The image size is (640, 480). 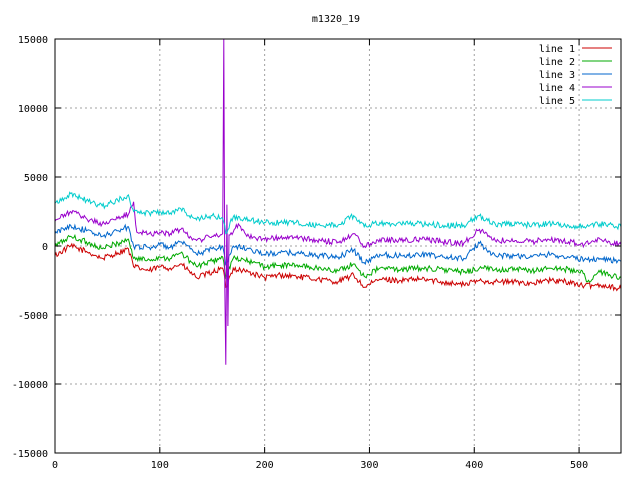 What do you see at coordinates (160, 465) in the screenshot?
I see `x-tick-label: 100` at bounding box center [160, 465].